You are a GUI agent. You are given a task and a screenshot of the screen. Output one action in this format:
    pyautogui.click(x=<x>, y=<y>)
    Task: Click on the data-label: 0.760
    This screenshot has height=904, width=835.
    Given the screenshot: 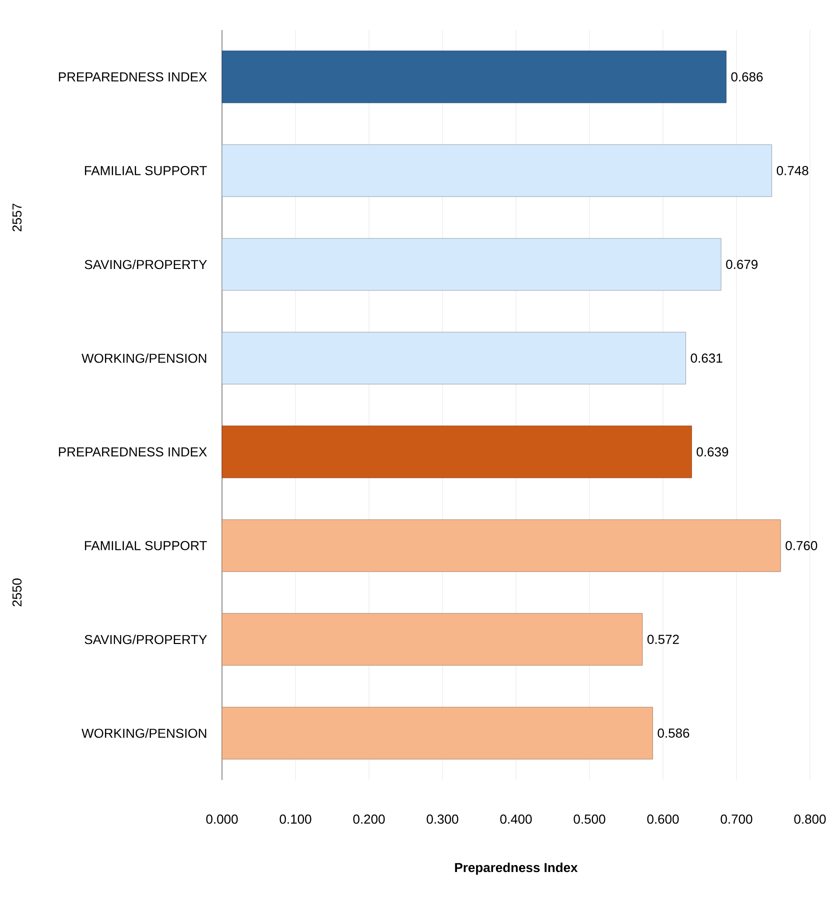 What is the action you would take?
    pyautogui.click(x=802, y=545)
    